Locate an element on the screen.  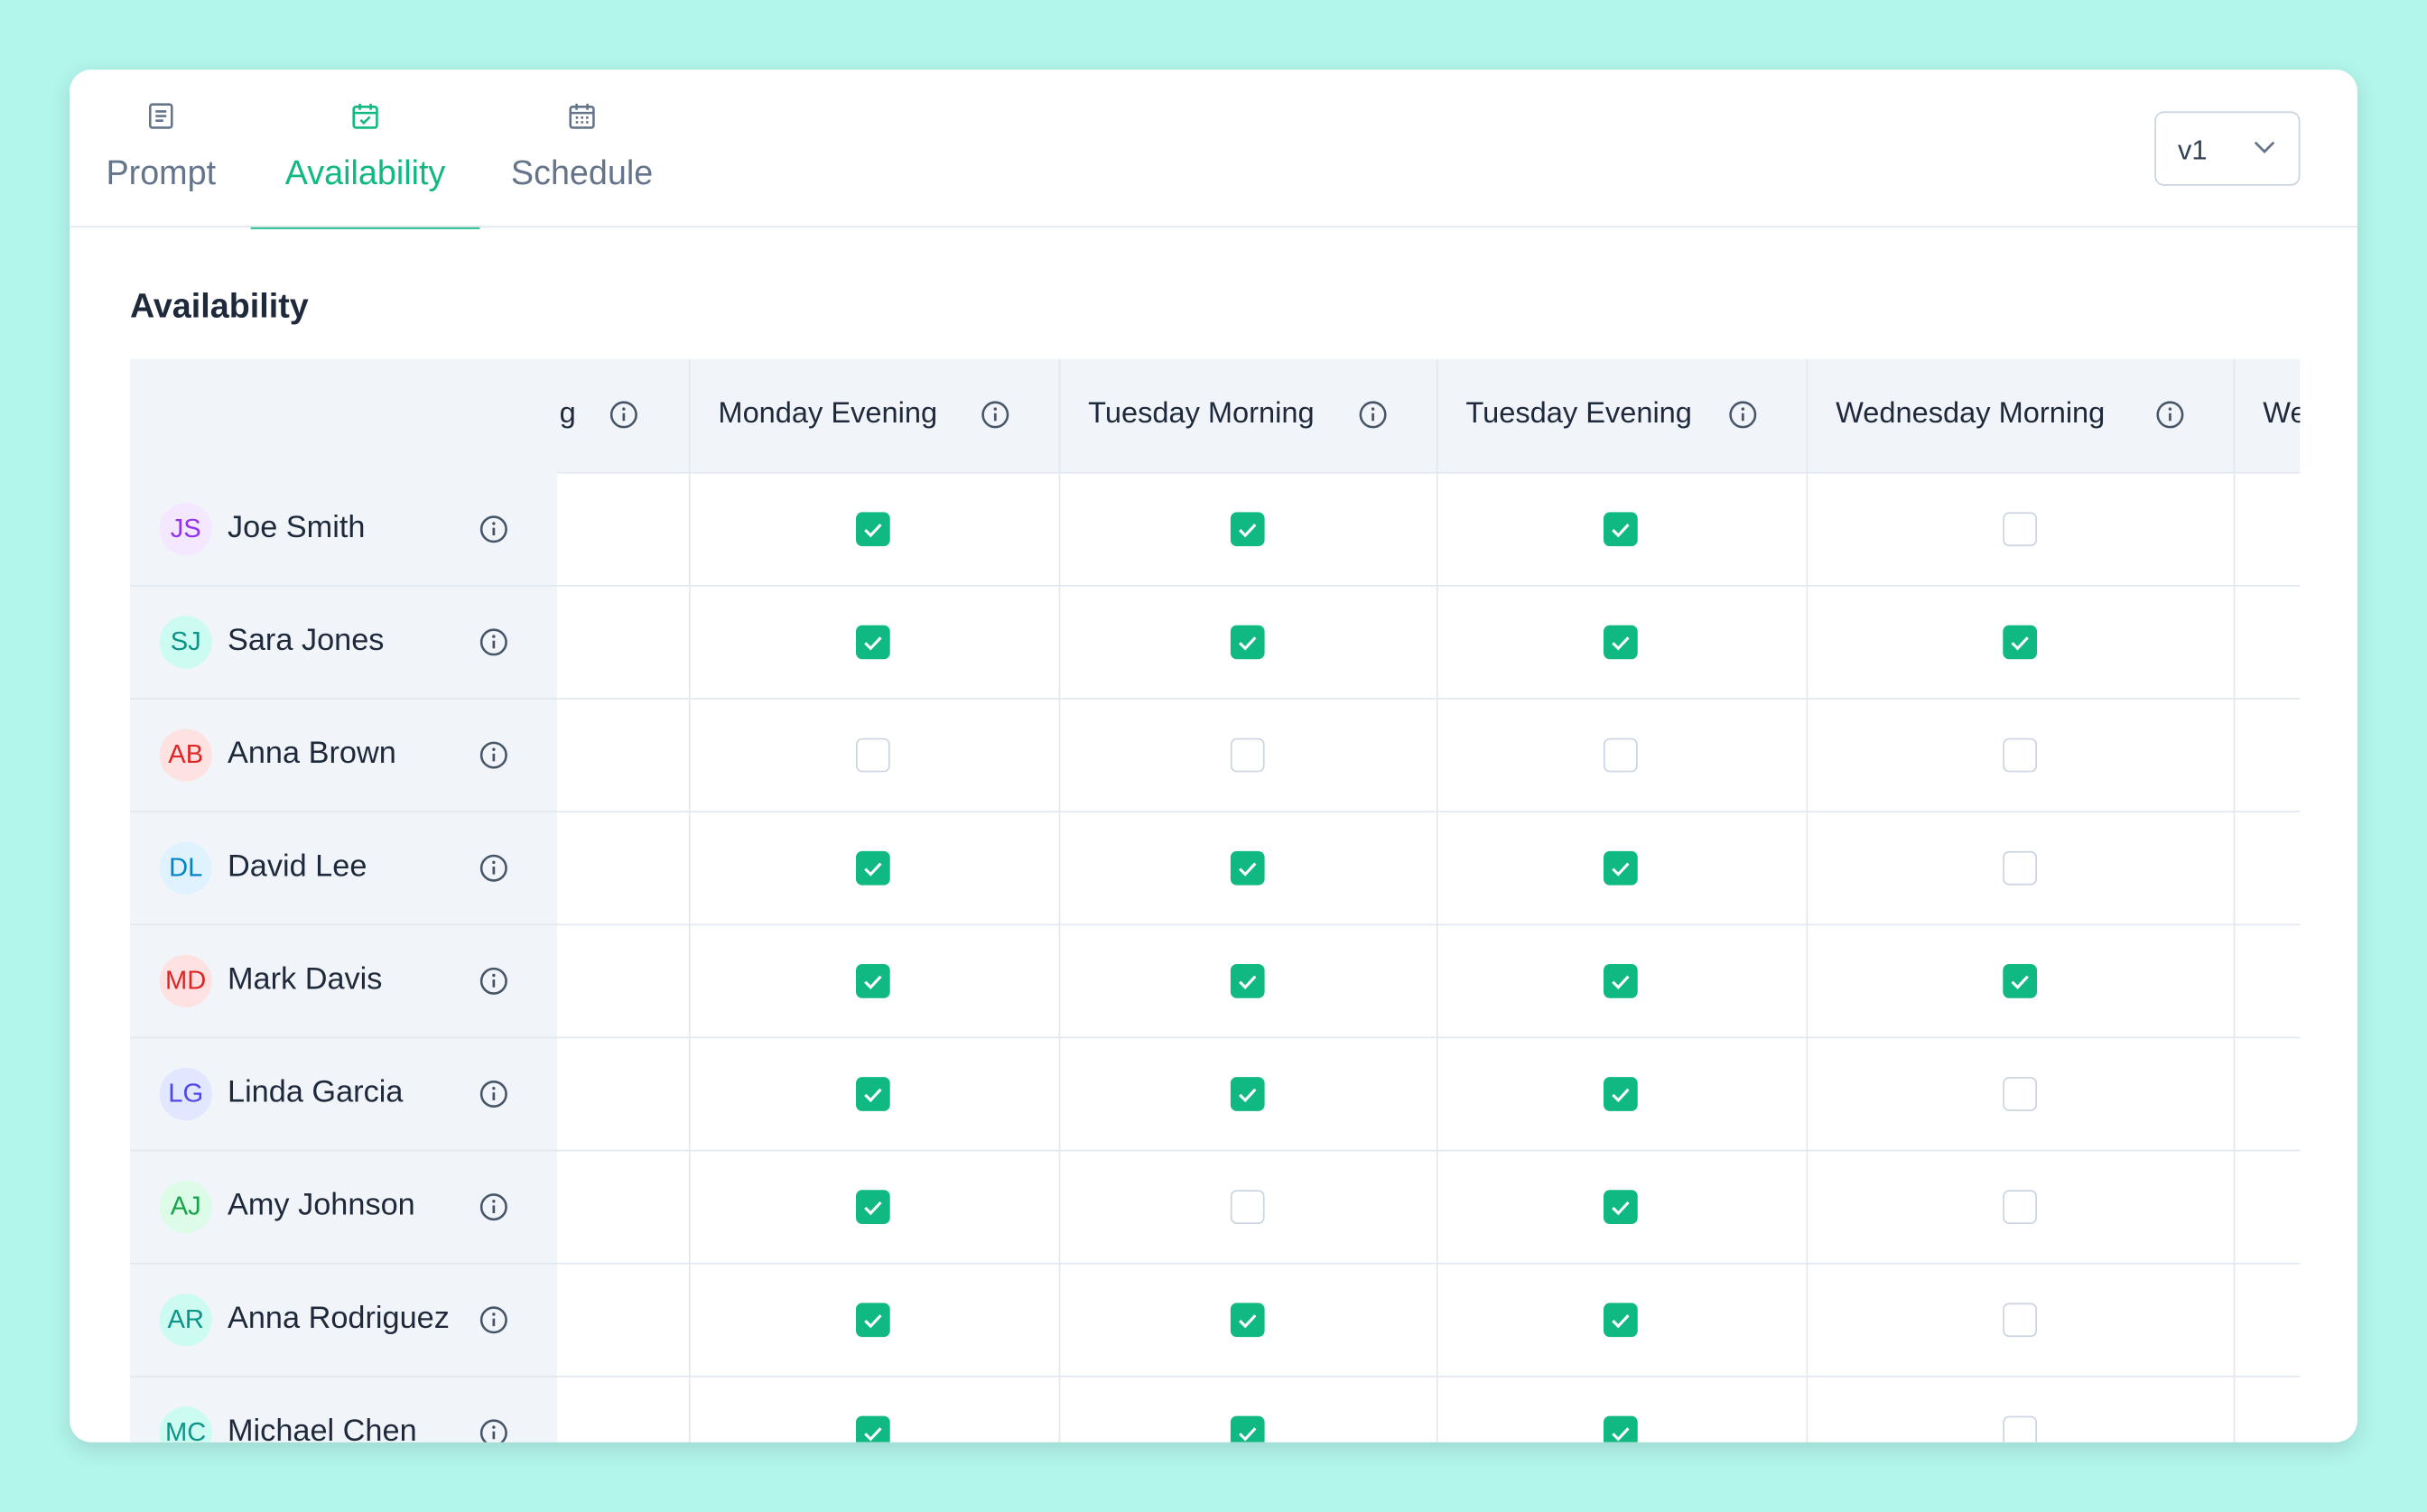
header-row is located at coordinates (1215, 416).